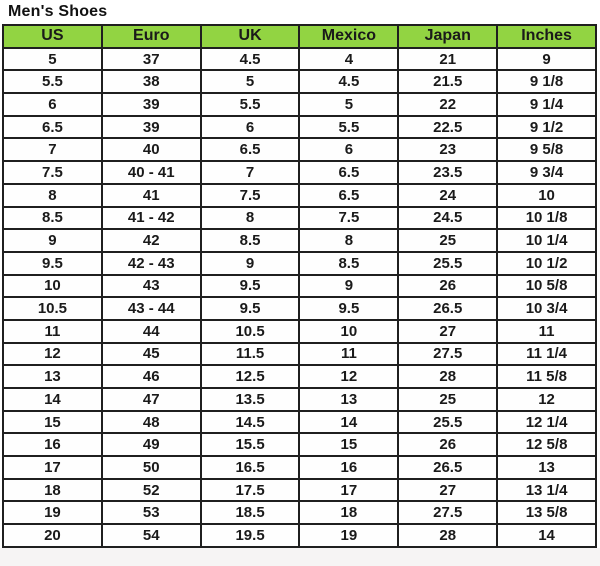  Describe the element at coordinates (448, 172) in the screenshot. I see `size-cell-japan: 23.5` at that location.